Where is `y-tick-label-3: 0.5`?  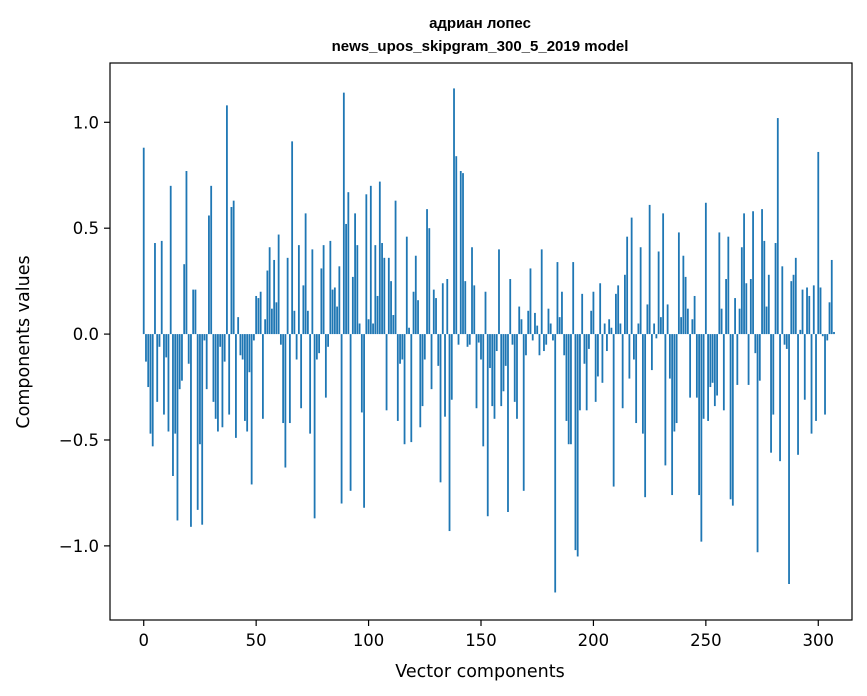 y-tick-label-3: 0.5 is located at coordinates (86, 228).